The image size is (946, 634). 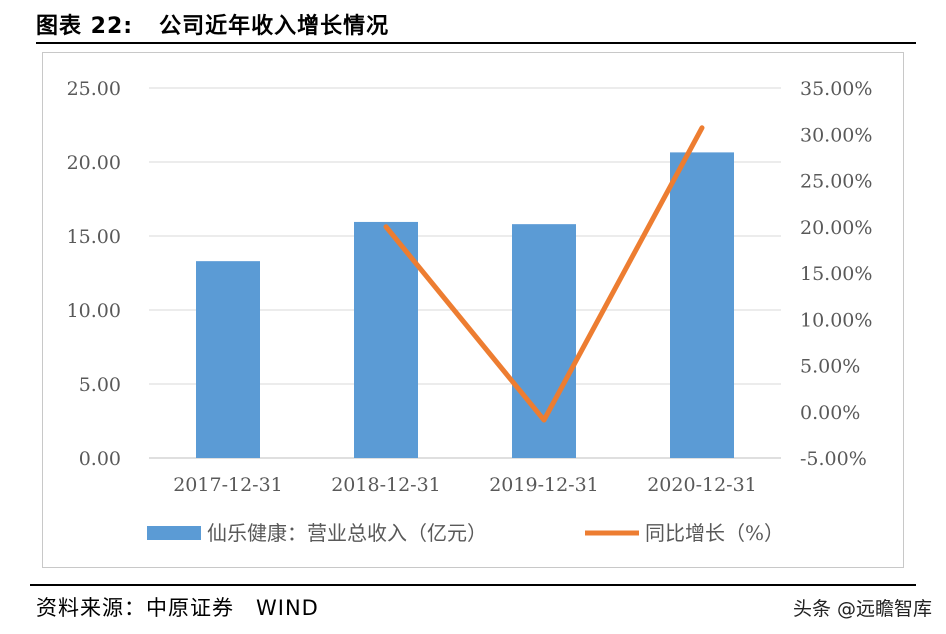 What do you see at coordinates (836, 135) in the screenshot?
I see `right-axis-tick-label: 30.00%` at bounding box center [836, 135].